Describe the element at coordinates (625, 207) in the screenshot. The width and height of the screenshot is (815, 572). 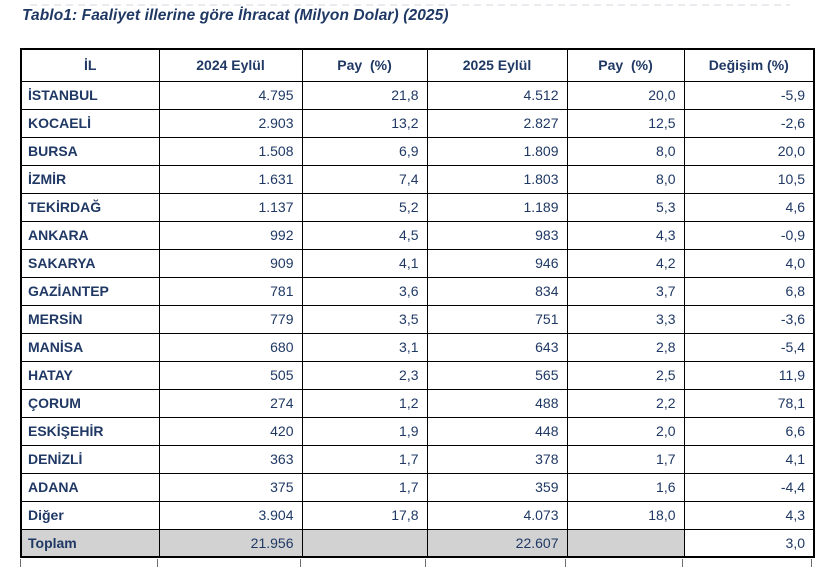
I see `value-cell: 5,3` at that location.